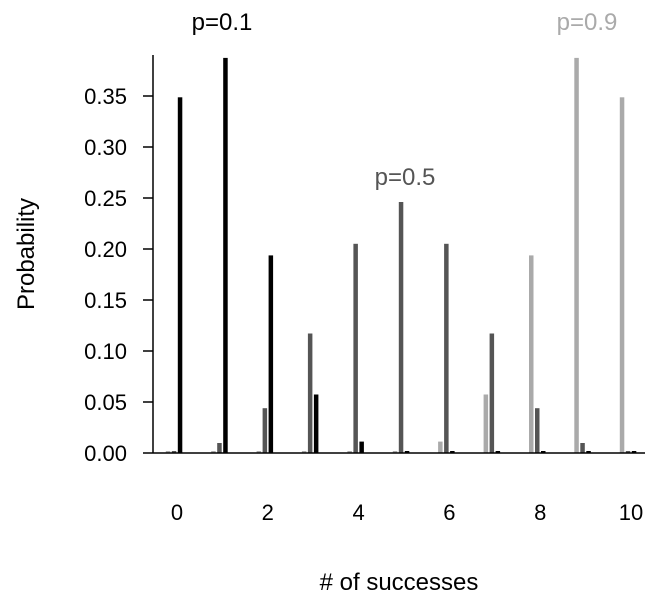  I want to click on bar-p09-x0, so click(168, 452).